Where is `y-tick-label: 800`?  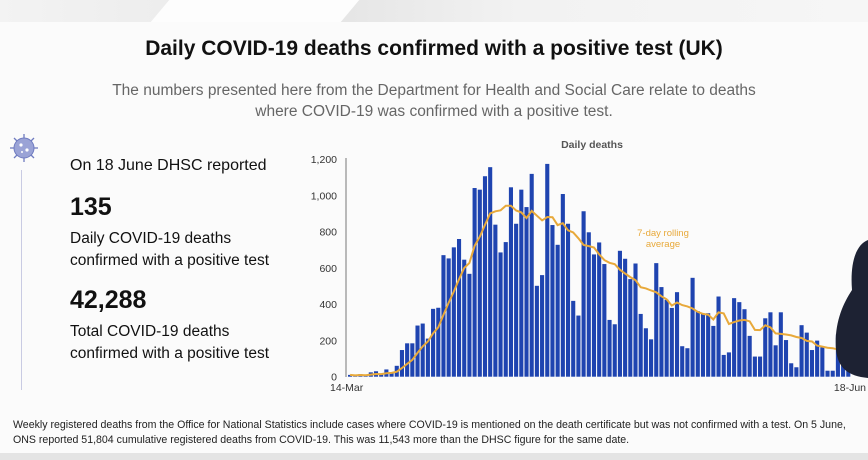 y-tick-label: 800 is located at coordinates (328, 233).